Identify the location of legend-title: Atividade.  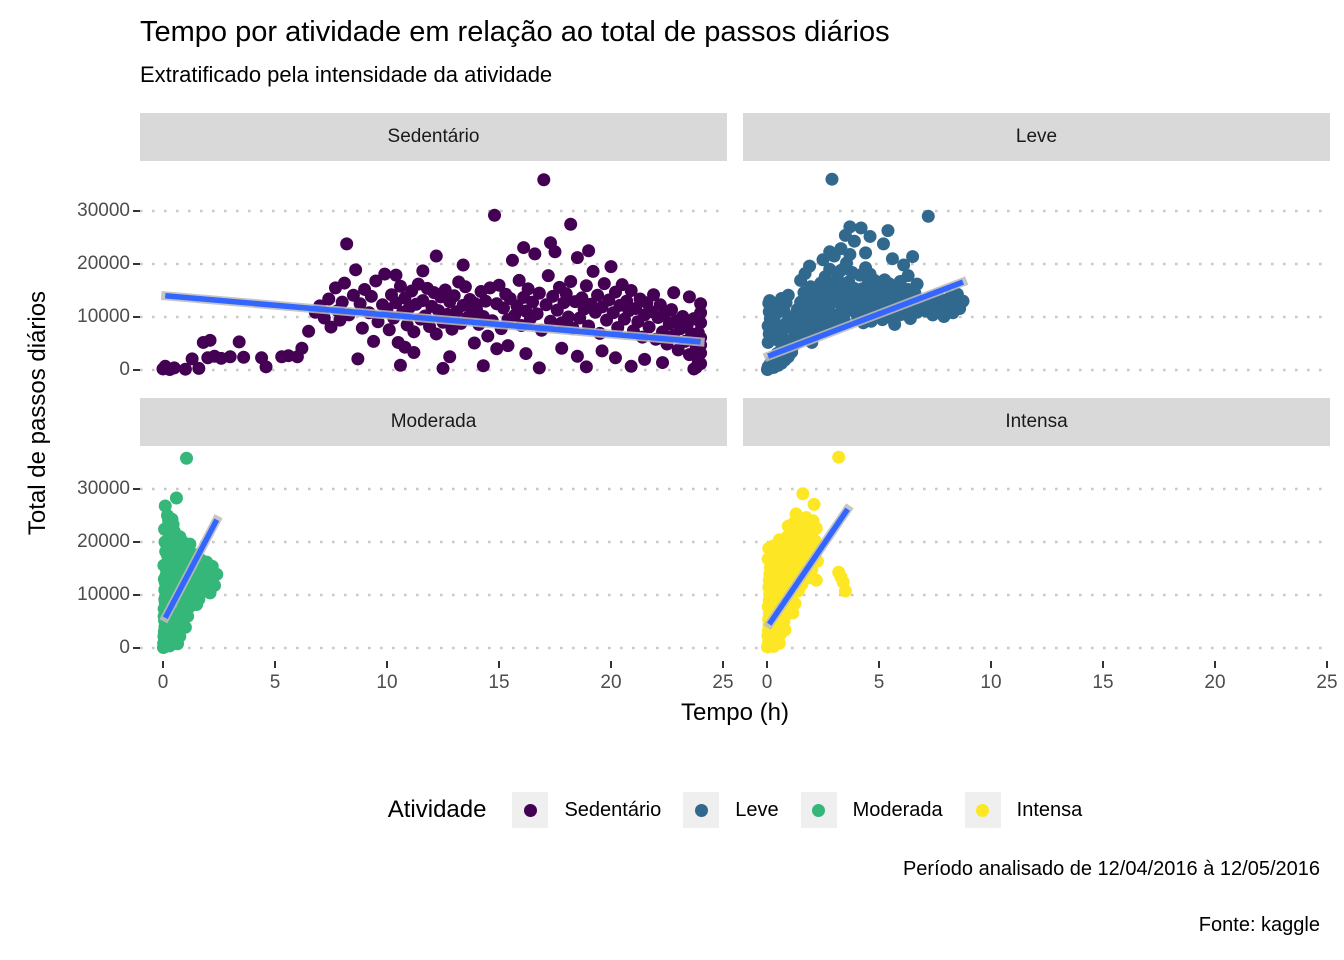
(437, 809).